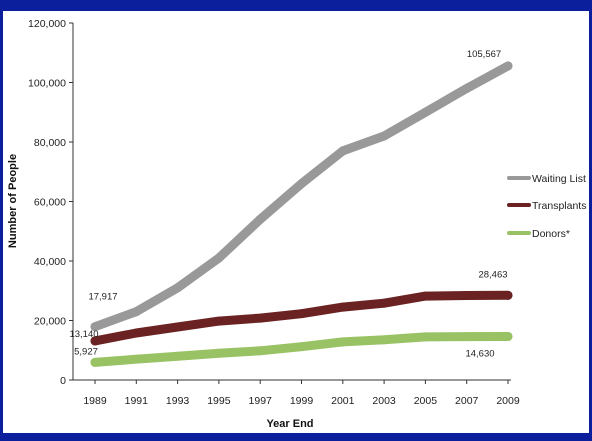 This screenshot has width=592, height=441. I want to click on y-tick-label: 60,000, so click(50, 203).